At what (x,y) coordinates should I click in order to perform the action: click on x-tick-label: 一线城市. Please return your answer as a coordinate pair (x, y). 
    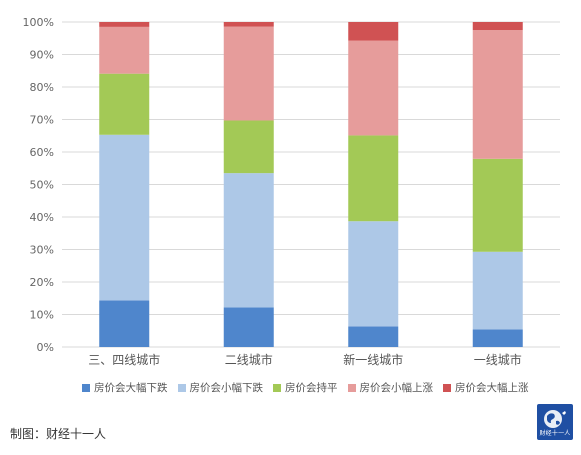
    Looking at the image, I should click on (498, 359).